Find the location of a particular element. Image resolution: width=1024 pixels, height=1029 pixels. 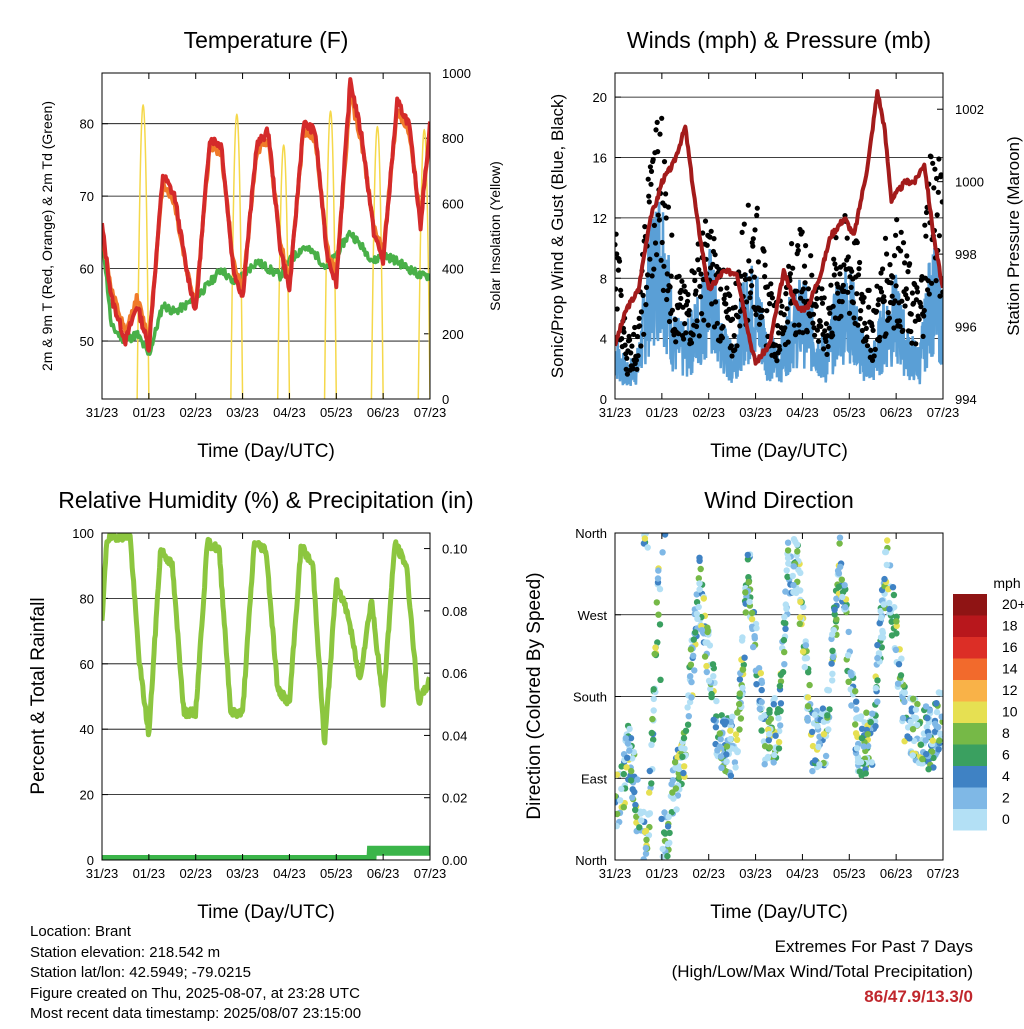

temperature-plot-area is located at coordinates (266, 238).